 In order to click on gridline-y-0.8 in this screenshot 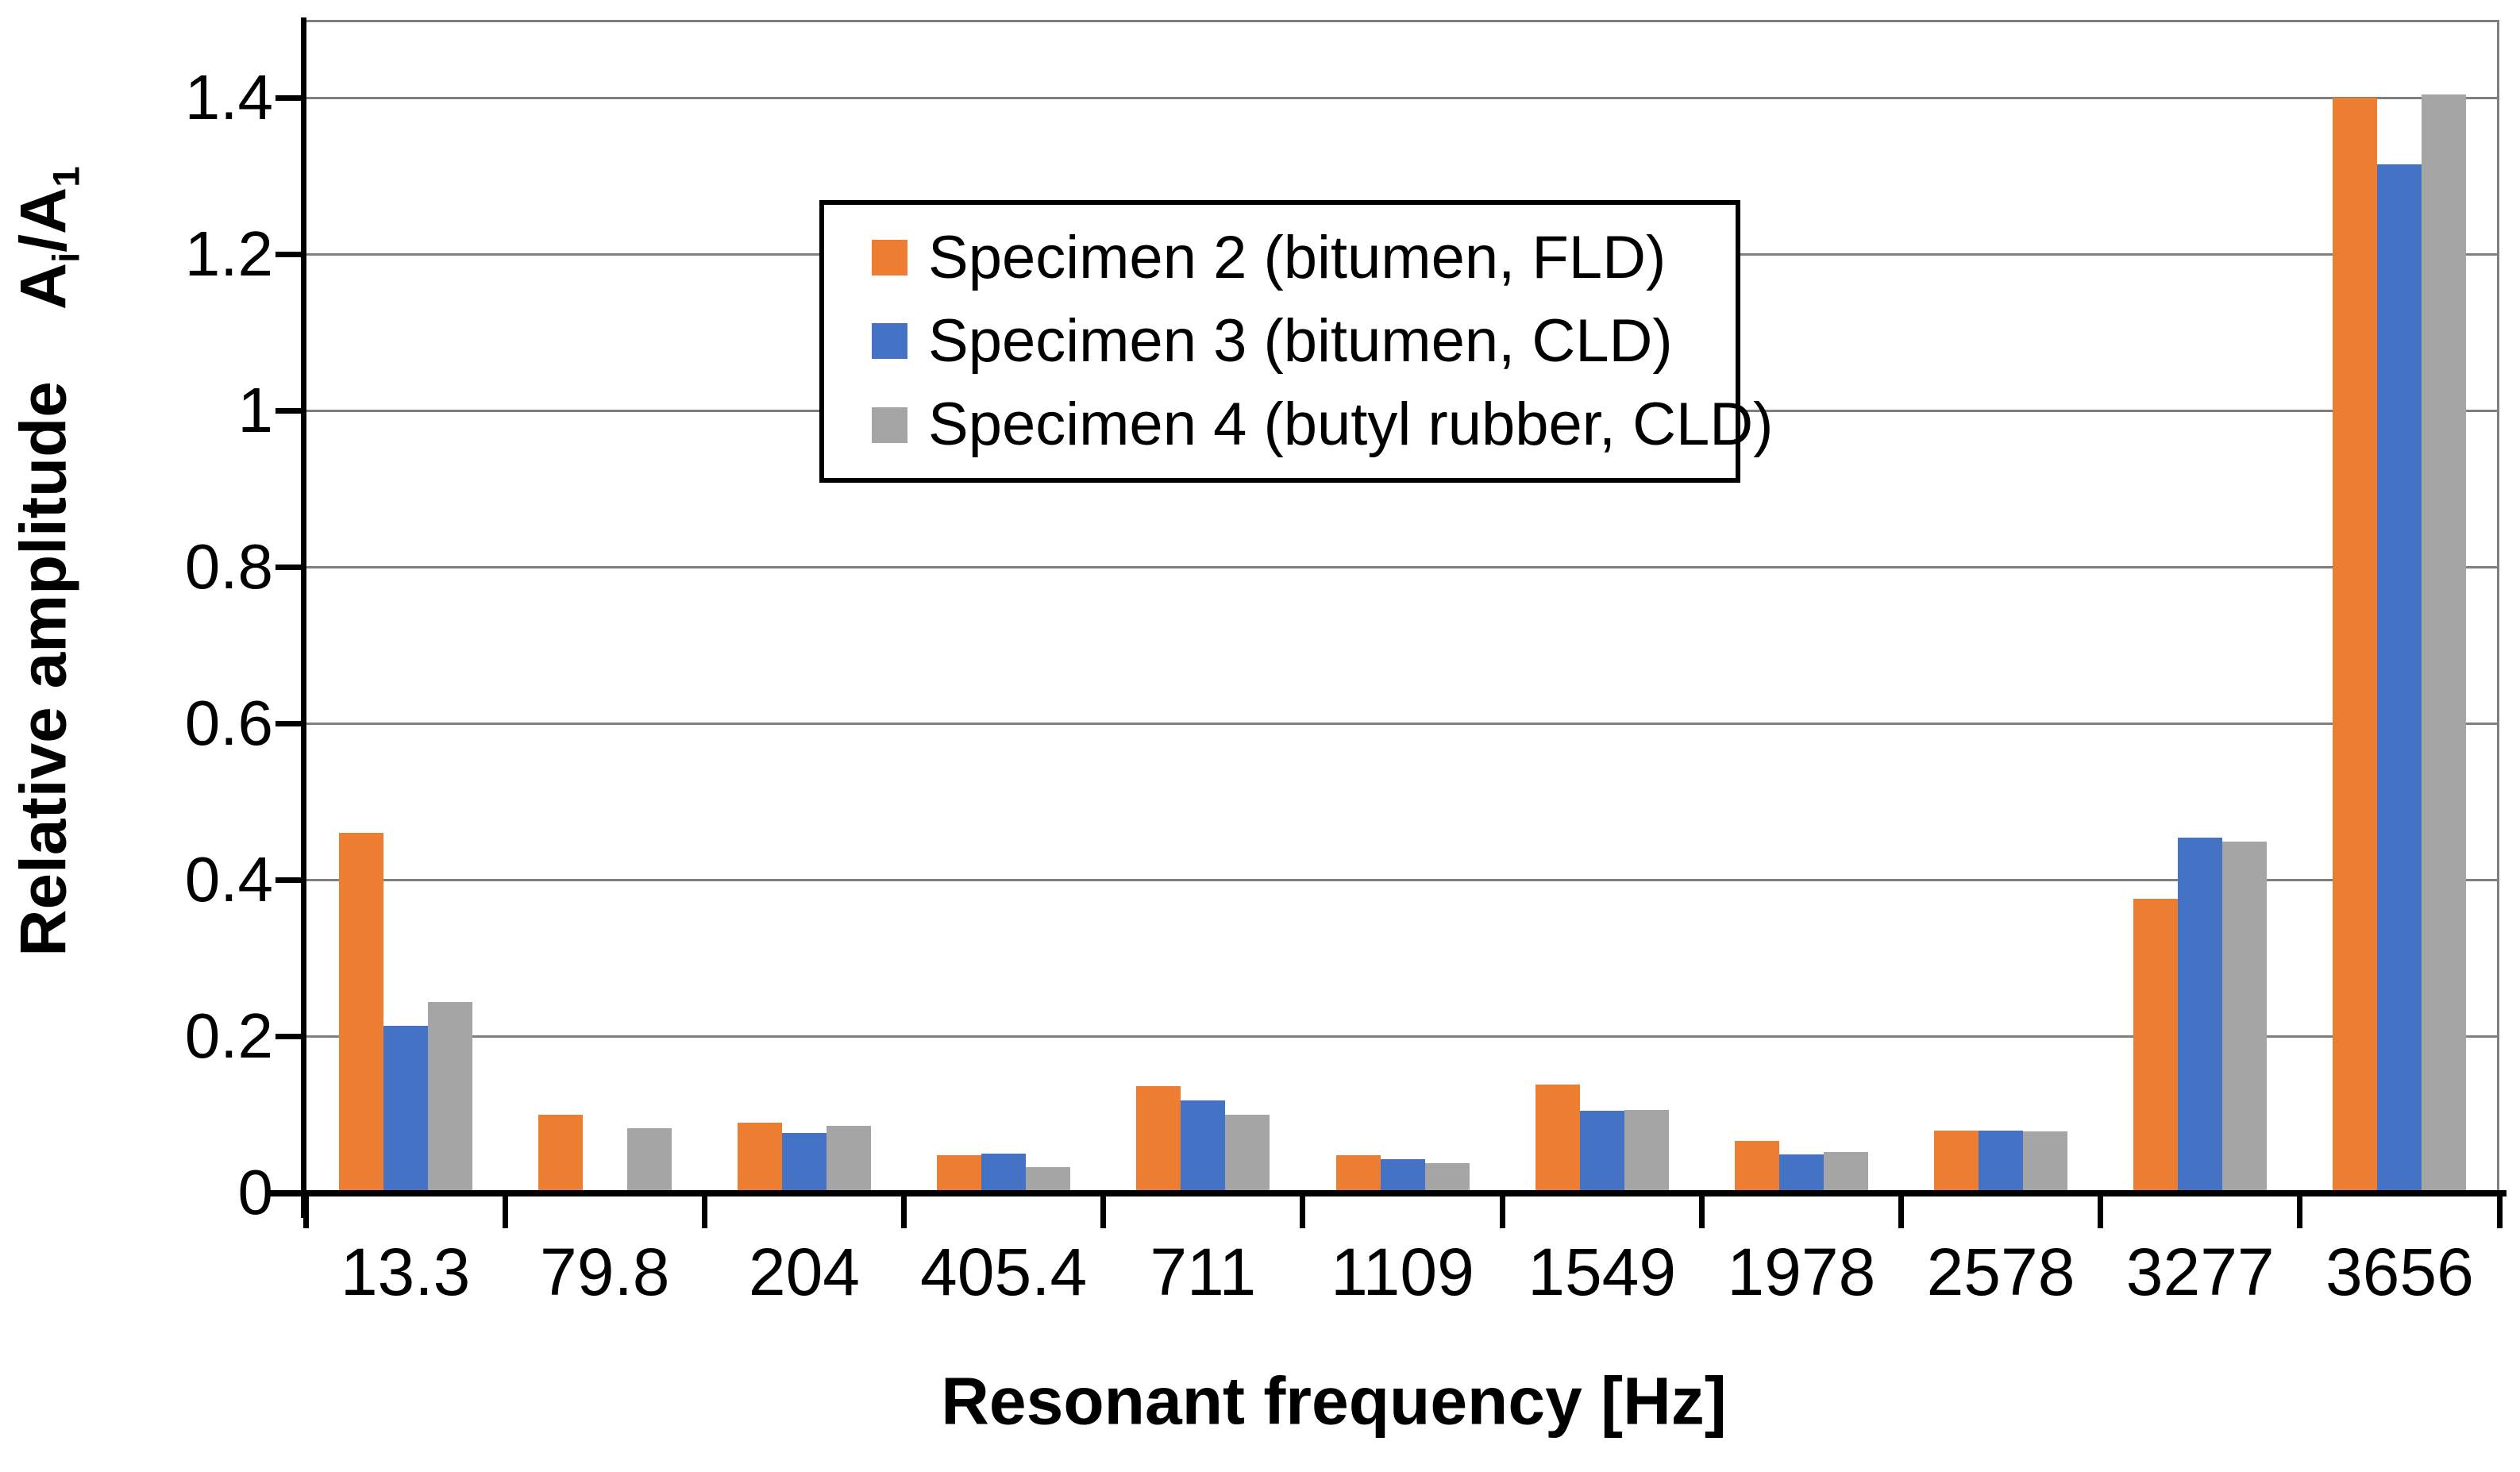, I will do `click(1402, 566)`.